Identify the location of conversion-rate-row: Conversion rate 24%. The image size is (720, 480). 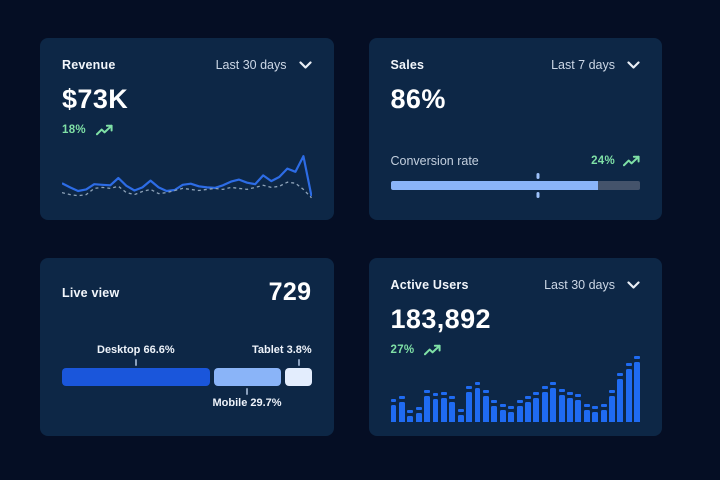
(516, 161).